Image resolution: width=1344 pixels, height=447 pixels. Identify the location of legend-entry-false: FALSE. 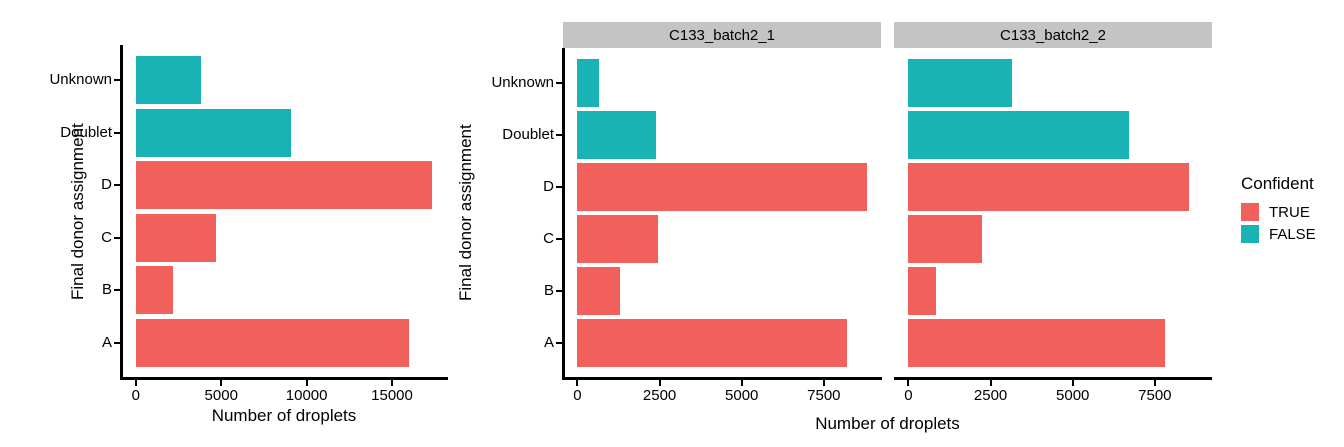
(1290, 234).